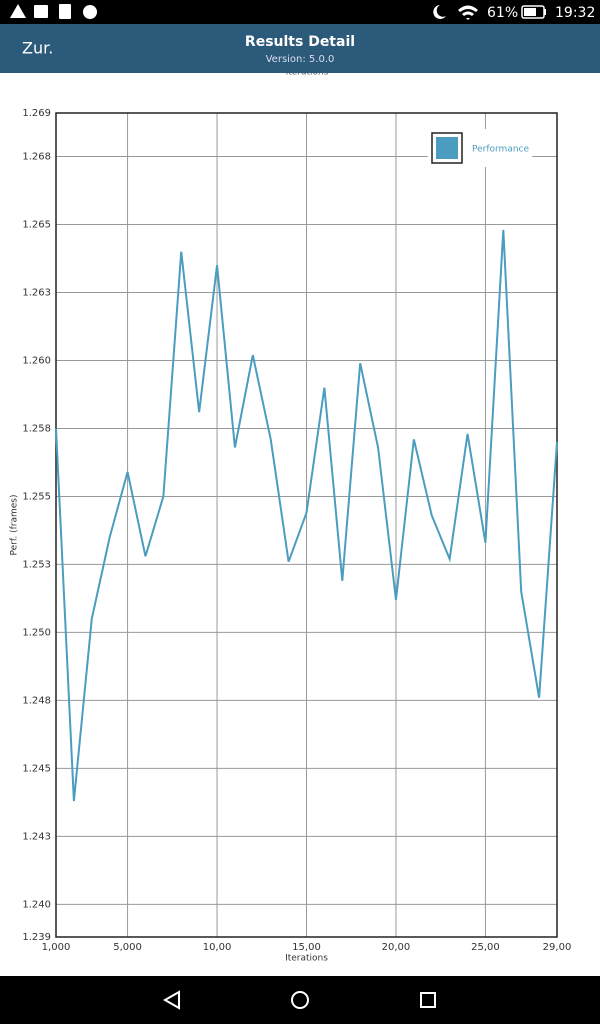 This screenshot has height=1024, width=600. Describe the element at coordinates (36, 904) in the screenshot. I see `y-tick-label: 1.240` at that location.